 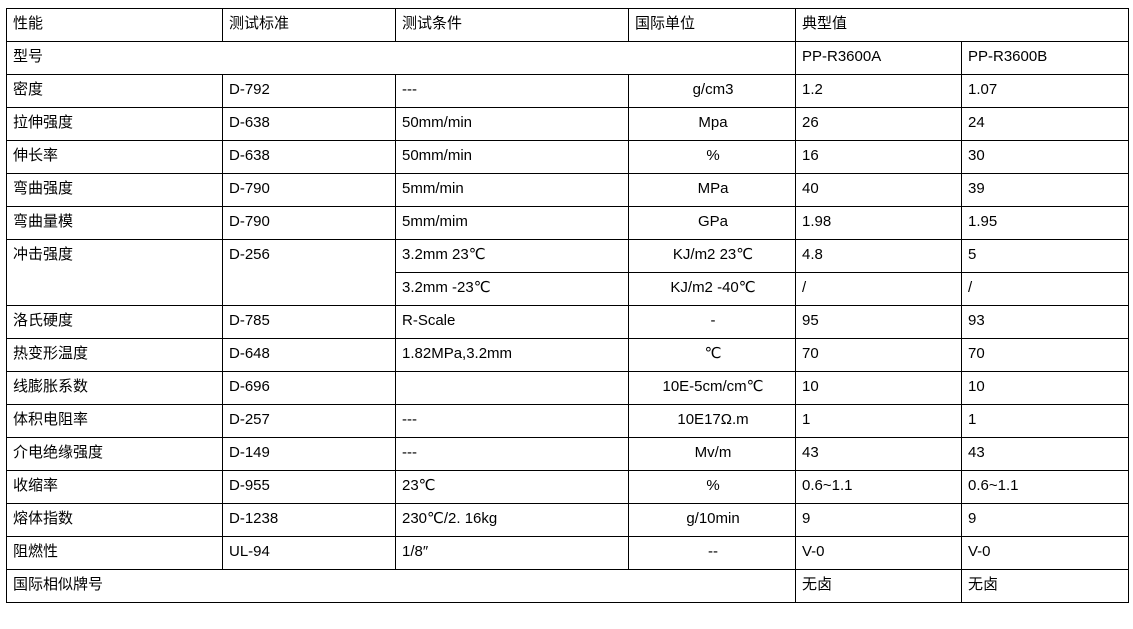 What do you see at coordinates (878, 157) in the screenshot?
I see `cell-value-a: 16` at bounding box center [878, 157].